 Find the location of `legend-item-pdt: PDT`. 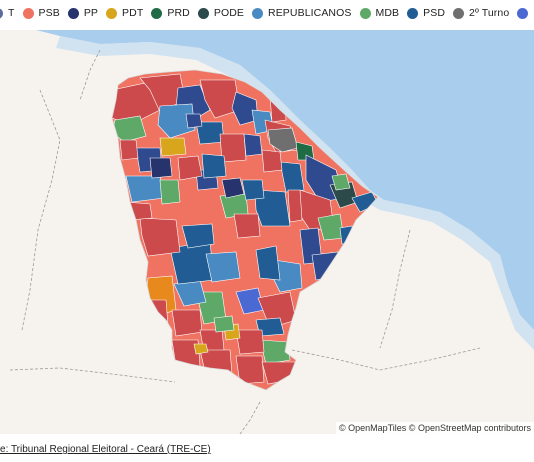

legend-item-pdt: PDT is located at coordinates (124, 13).